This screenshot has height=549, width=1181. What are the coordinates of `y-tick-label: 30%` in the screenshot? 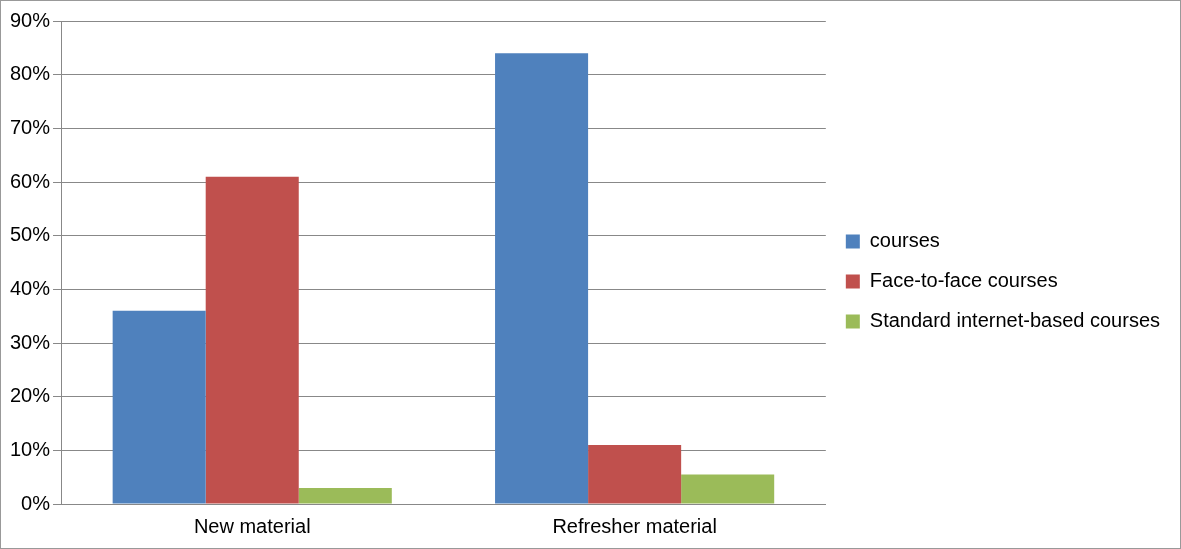 It's located at (30, 341).